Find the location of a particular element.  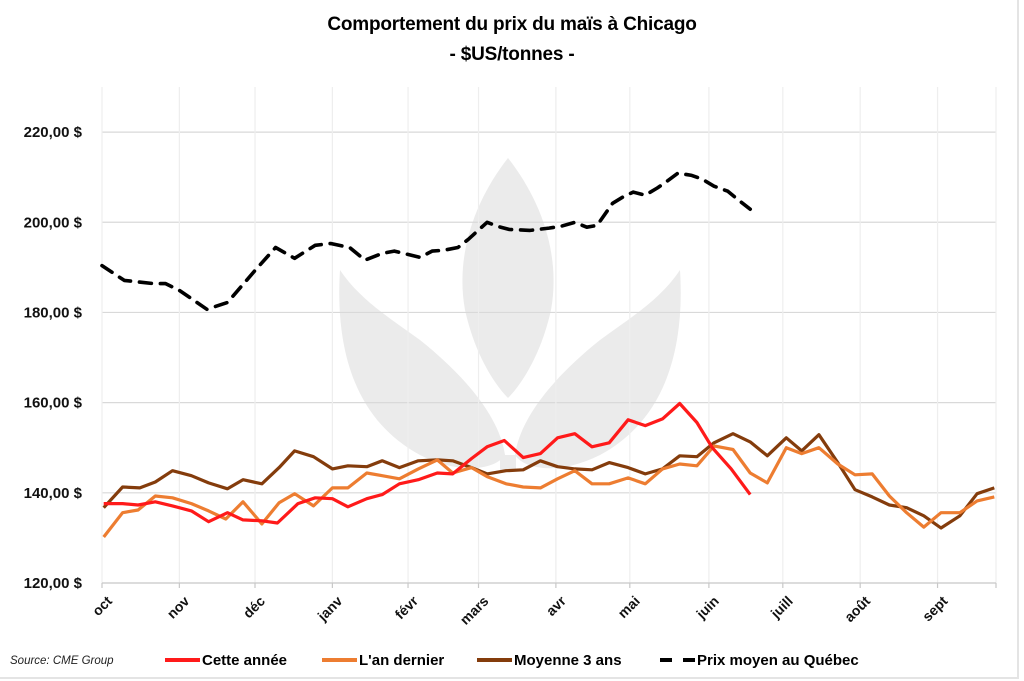

x-tick-label: oct is located at coordinates (102, 605).